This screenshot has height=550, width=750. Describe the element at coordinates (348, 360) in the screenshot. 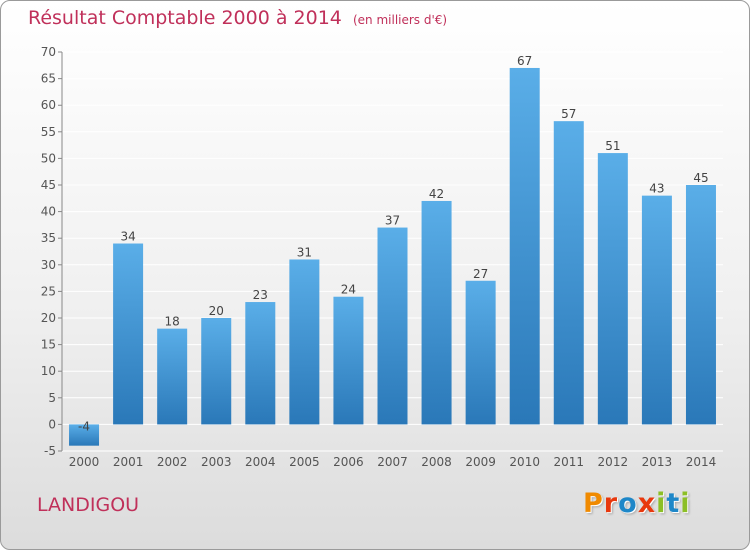

I see `bar-2006` at that location.